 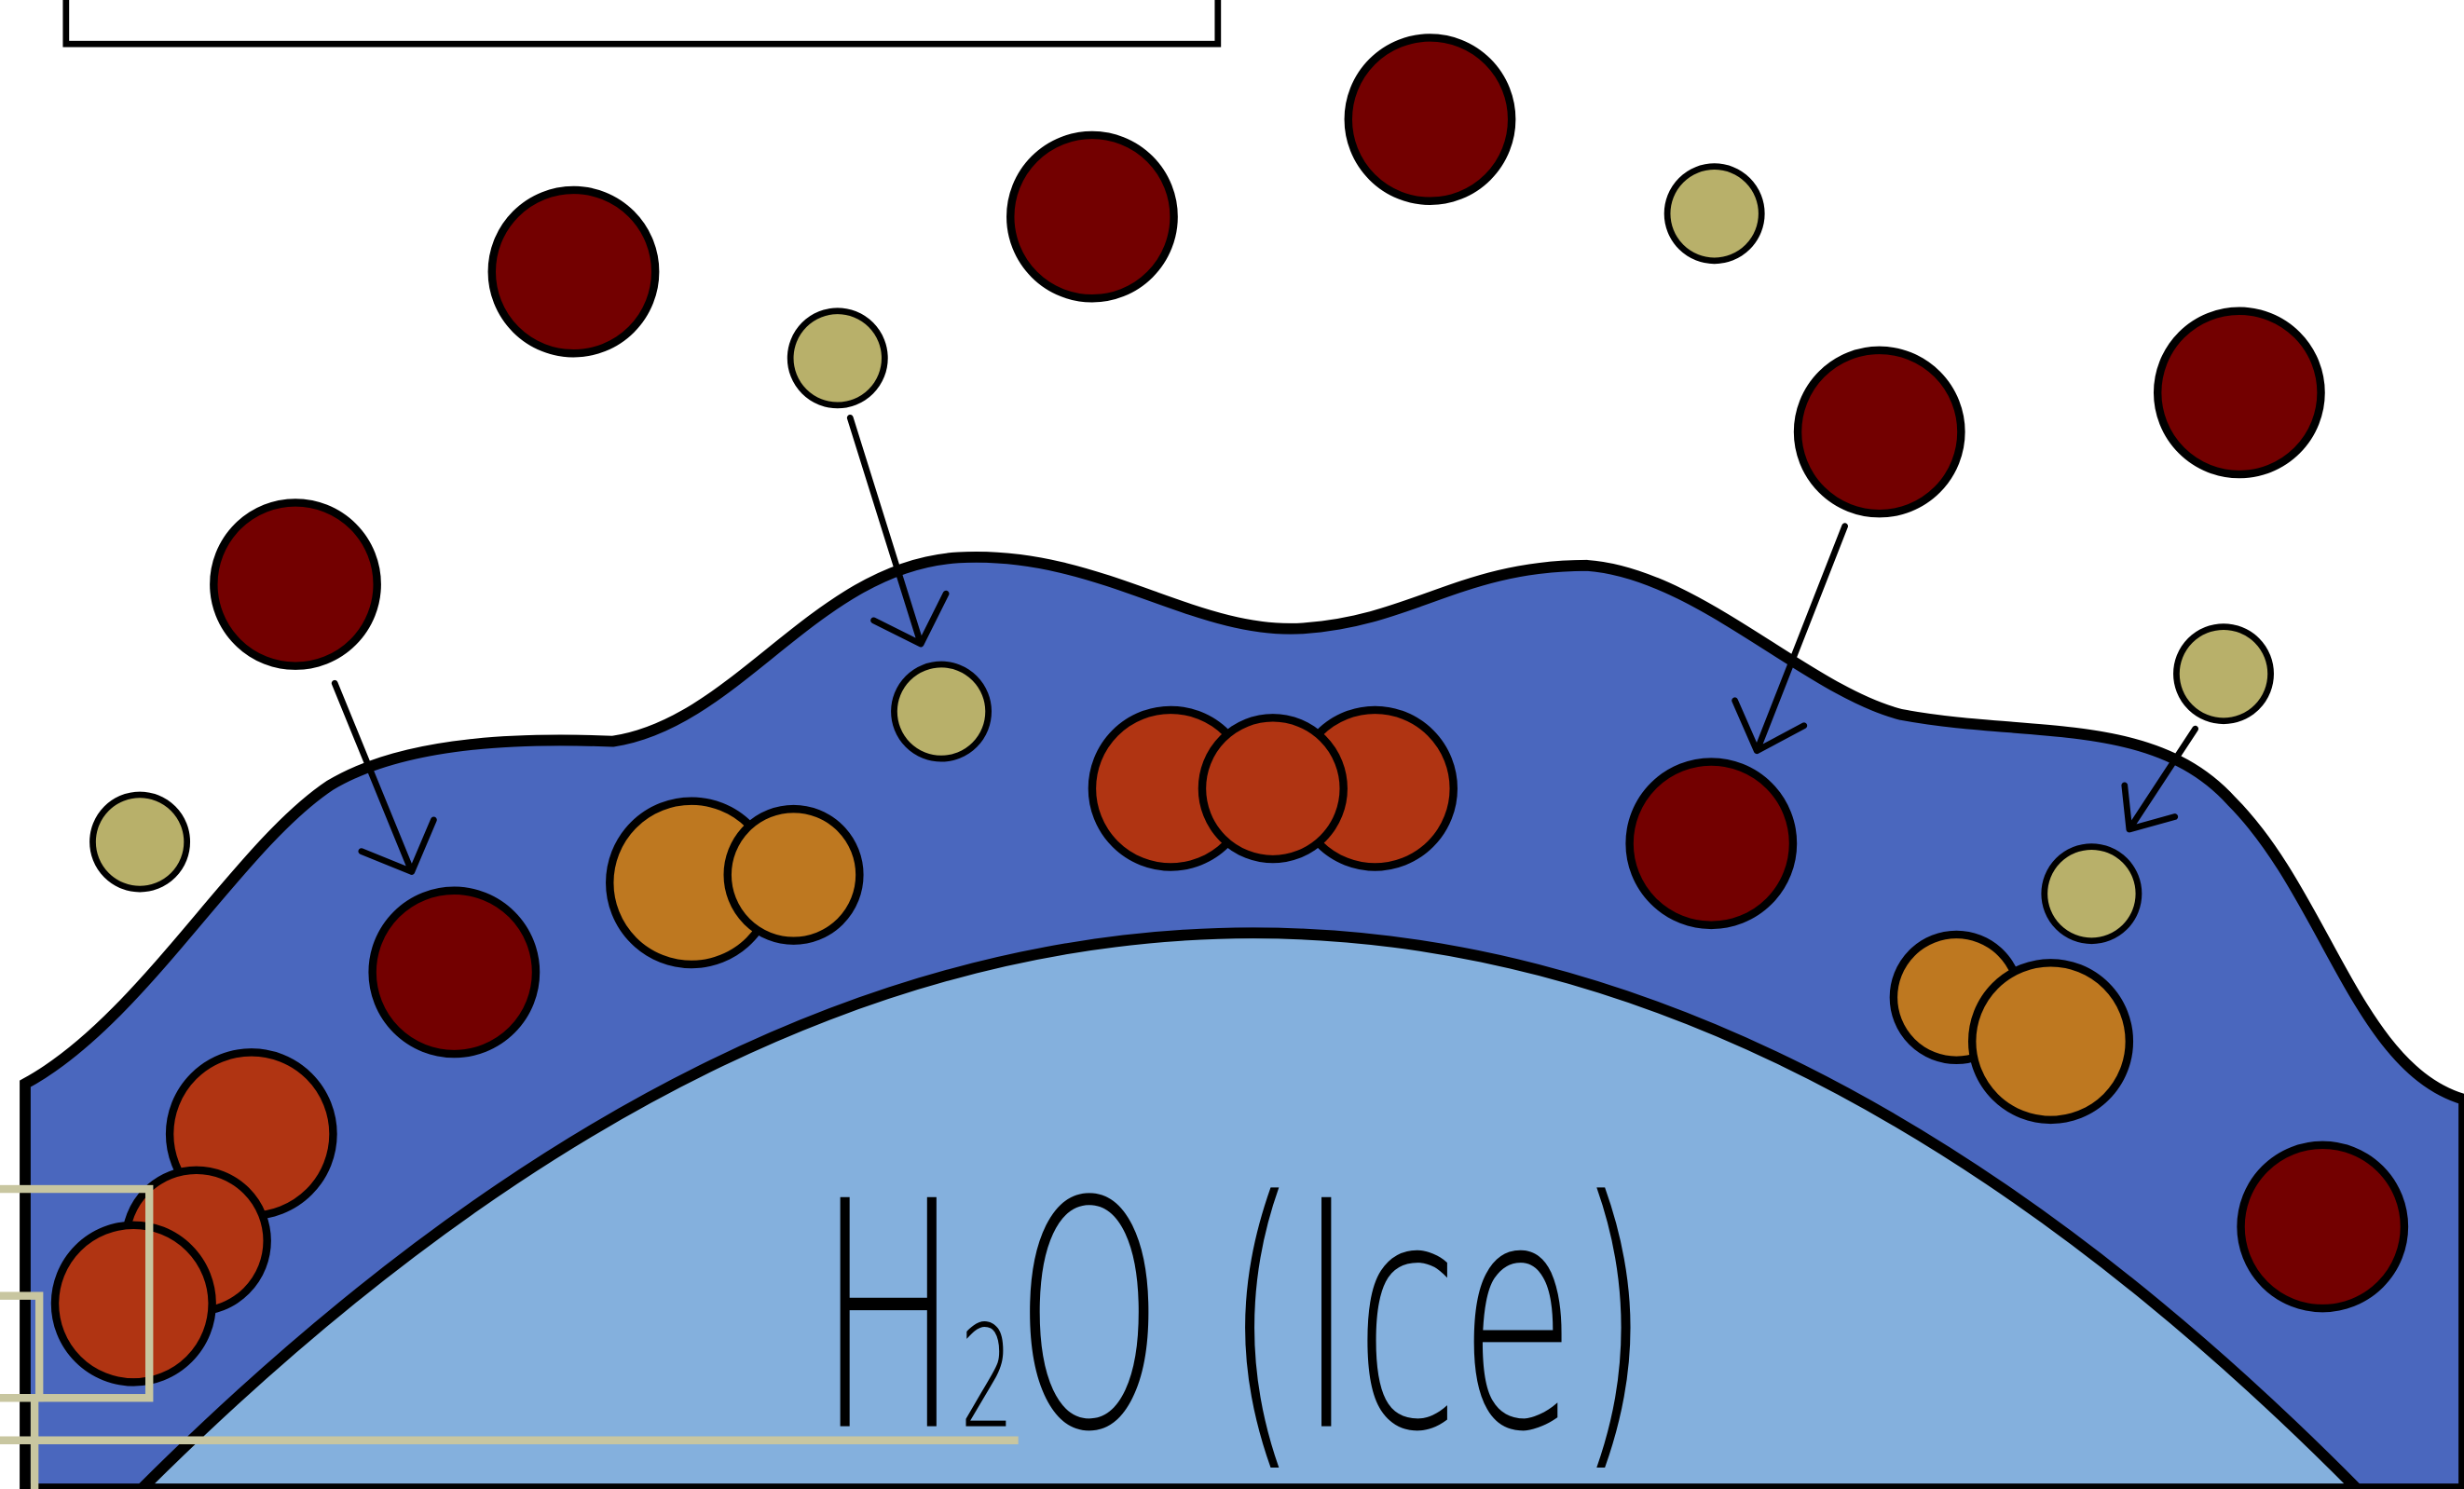 I want to click on label-part: H, so click(x=888, y=1312).